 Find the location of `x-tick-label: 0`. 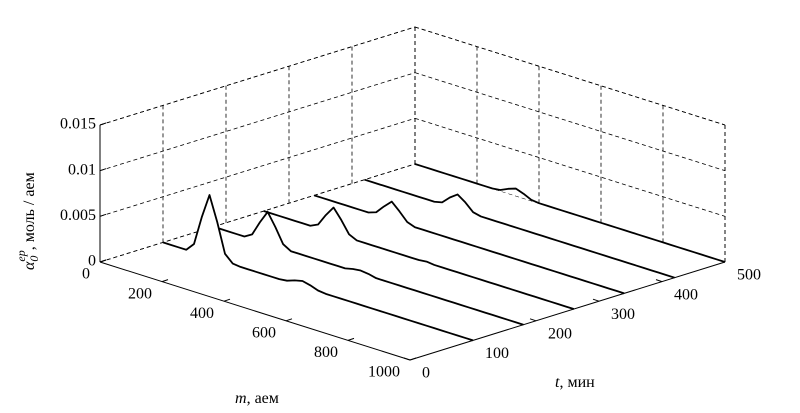

x-tick-label: 0 is located at coordinates (86, 274).